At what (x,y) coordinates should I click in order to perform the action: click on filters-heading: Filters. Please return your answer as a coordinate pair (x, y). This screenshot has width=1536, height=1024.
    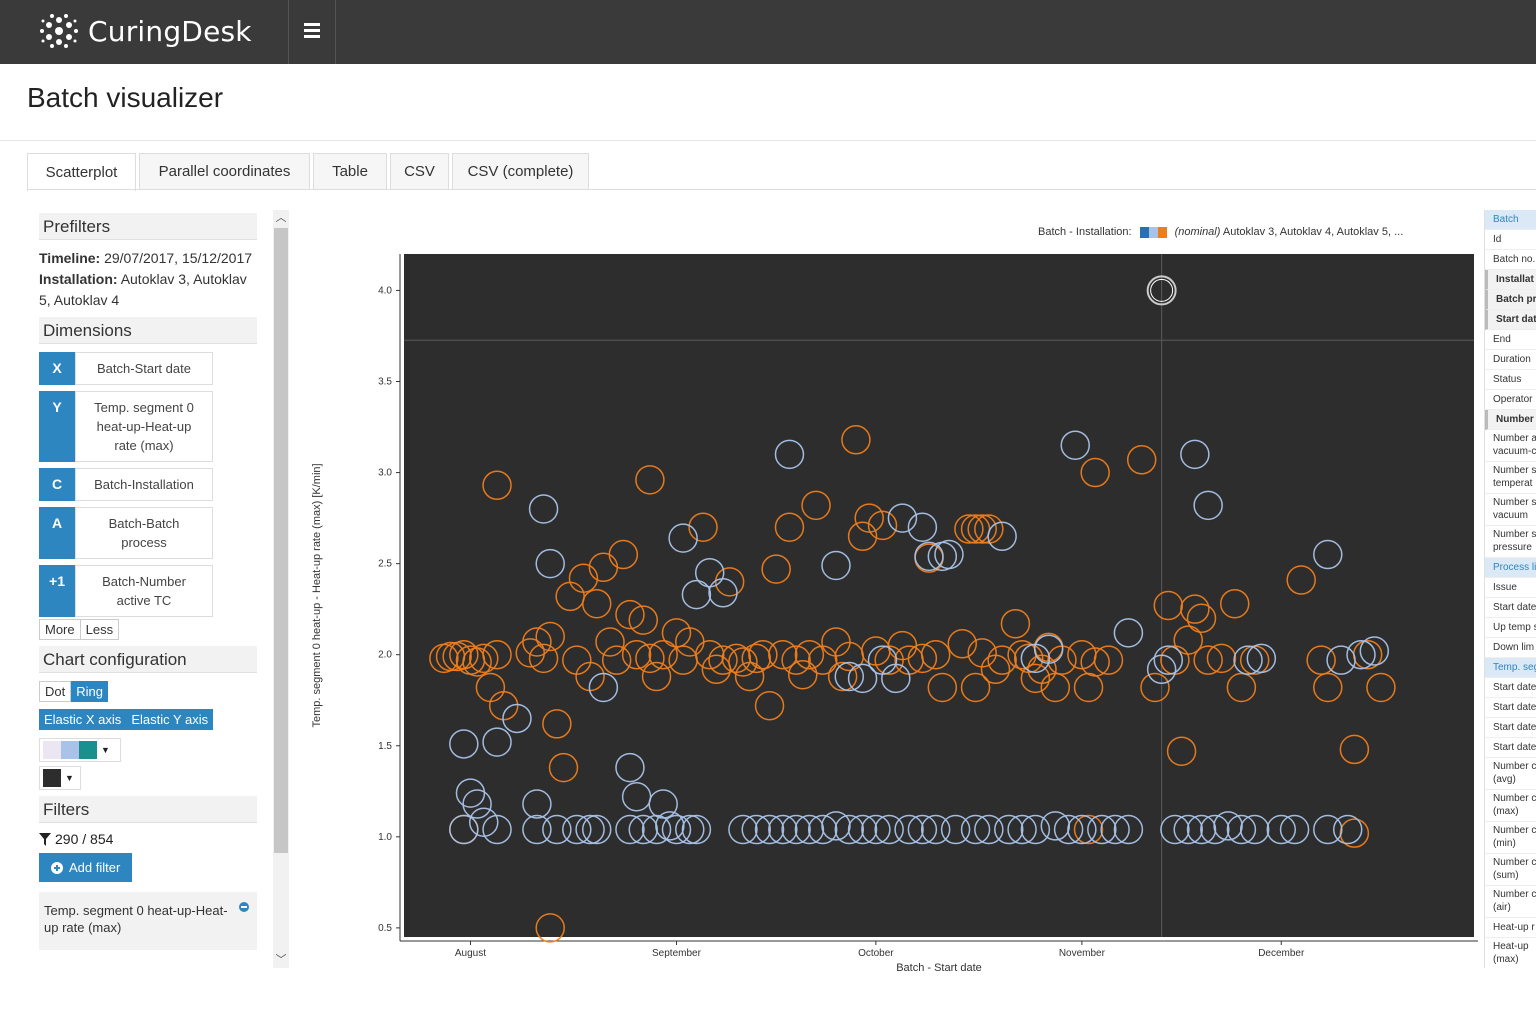
    Looking at the image, I should click on (148, 809).